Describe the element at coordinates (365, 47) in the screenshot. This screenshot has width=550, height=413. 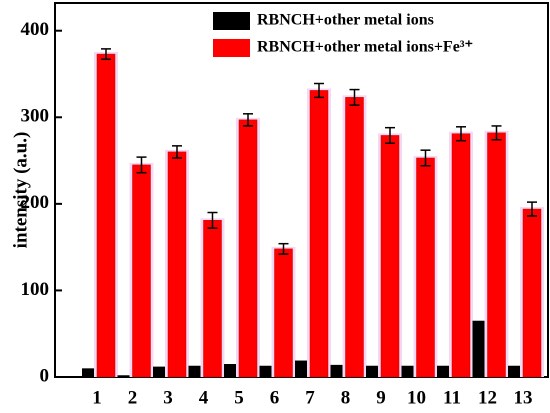
I see `legend-label: RBNCH+other metal ions+Fe³⁺` at that location.